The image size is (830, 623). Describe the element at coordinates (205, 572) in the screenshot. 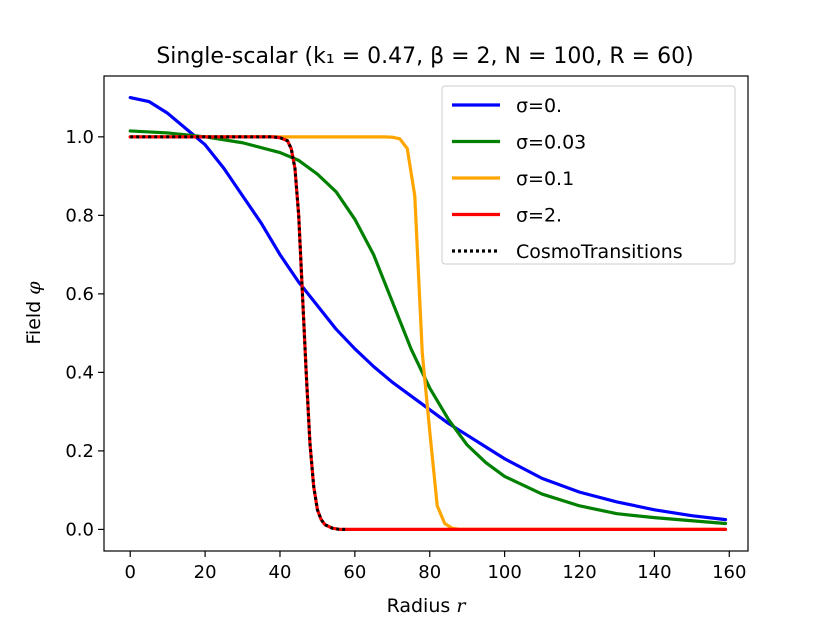

I see `x-tick-label: 20` at that location.